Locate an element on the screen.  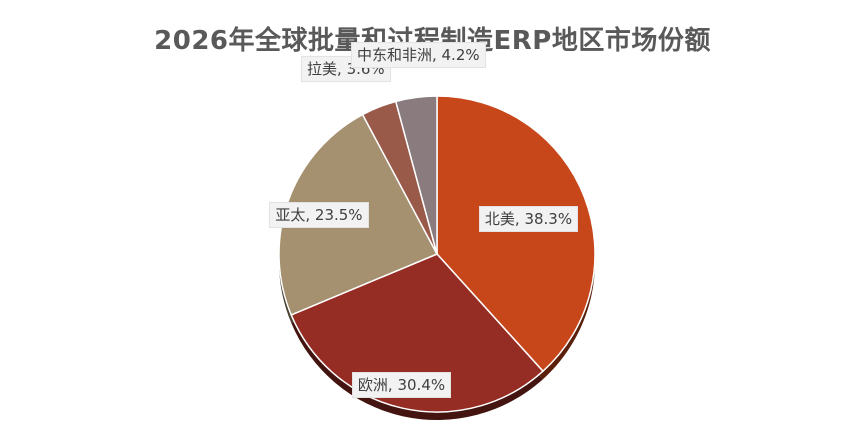
data-label-中东和非洲: 中东和非洲, 4.2% is located at coordinates (418, 55).